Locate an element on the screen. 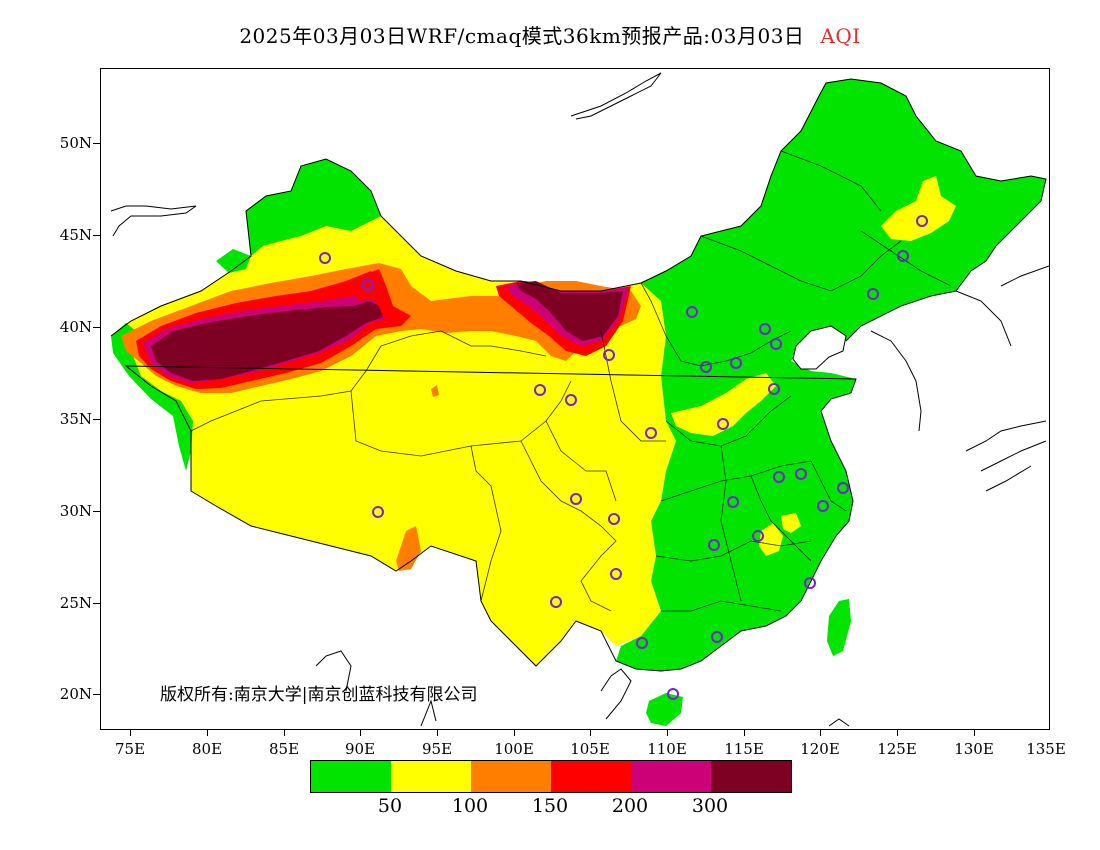 The height and width of the screenshot is (850, 1100). legend-label-300: 300 is located at coordinates (710, 806).